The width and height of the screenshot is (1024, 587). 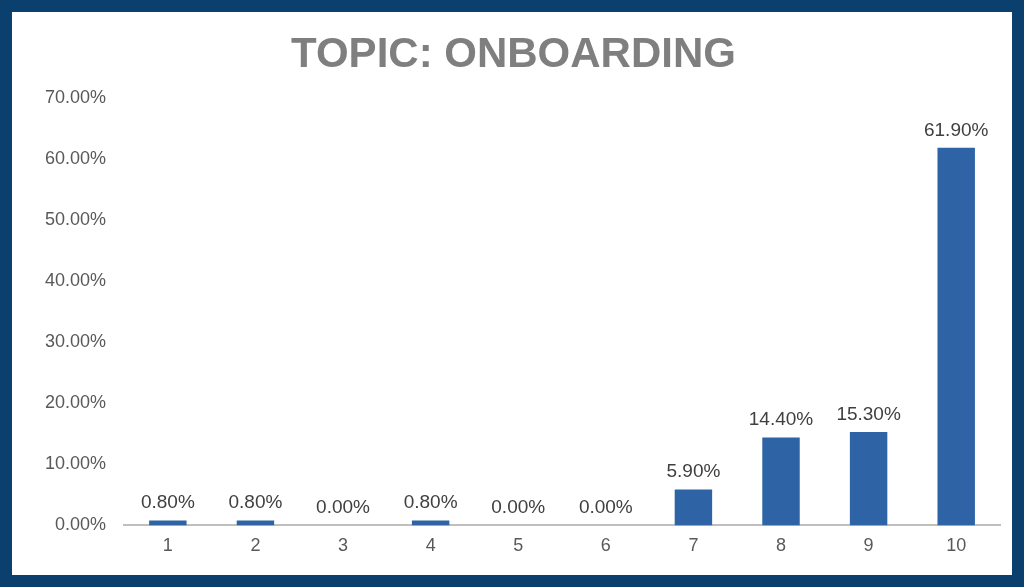 I want to click on x-tick-label: 5, so click(x=518, y=545).